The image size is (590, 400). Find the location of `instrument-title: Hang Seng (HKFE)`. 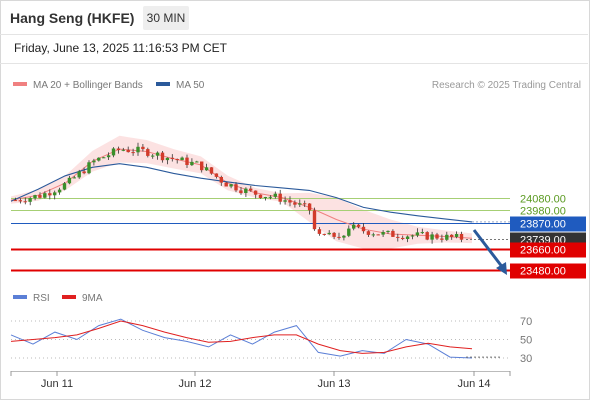

instrument-title: Hang Seng (HKFE) is located at coordinates (72, 18).